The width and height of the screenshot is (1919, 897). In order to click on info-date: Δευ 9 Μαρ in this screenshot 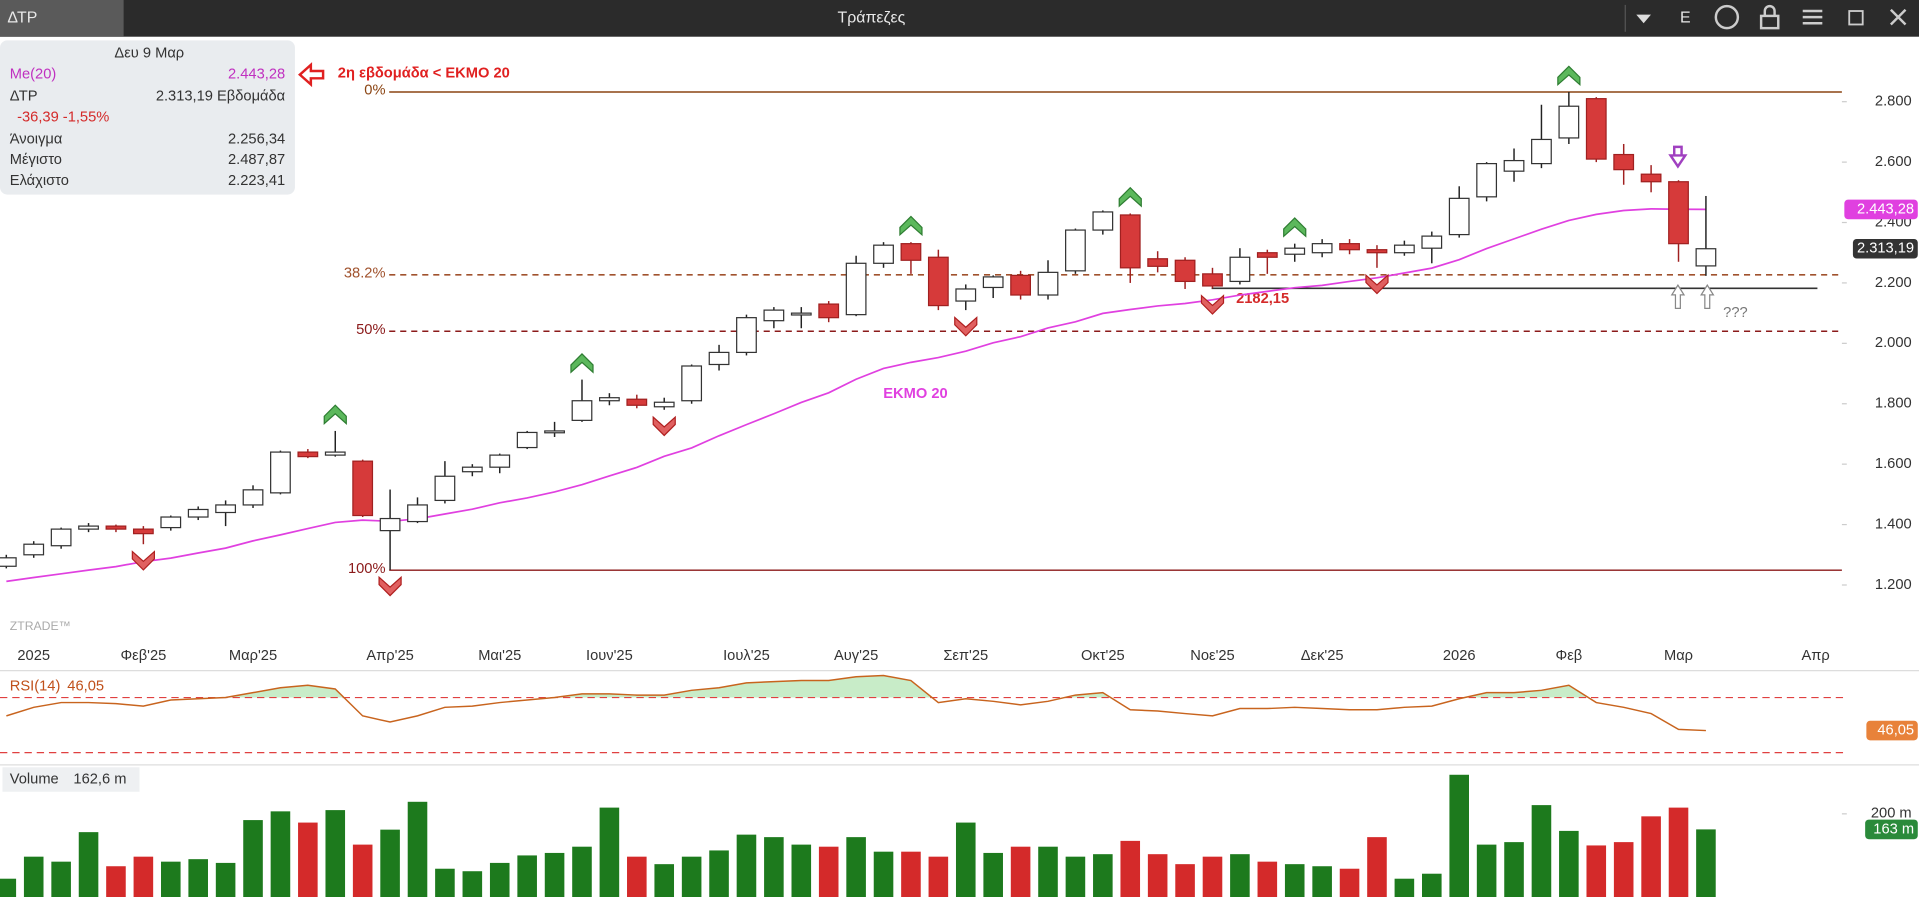, I will do `click(149, 54)`.